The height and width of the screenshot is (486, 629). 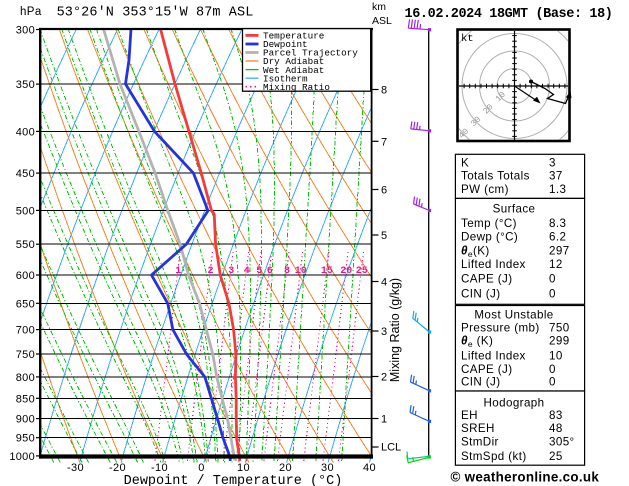 I want to click on svg-text: StmDir, so click(x=480, y=442).